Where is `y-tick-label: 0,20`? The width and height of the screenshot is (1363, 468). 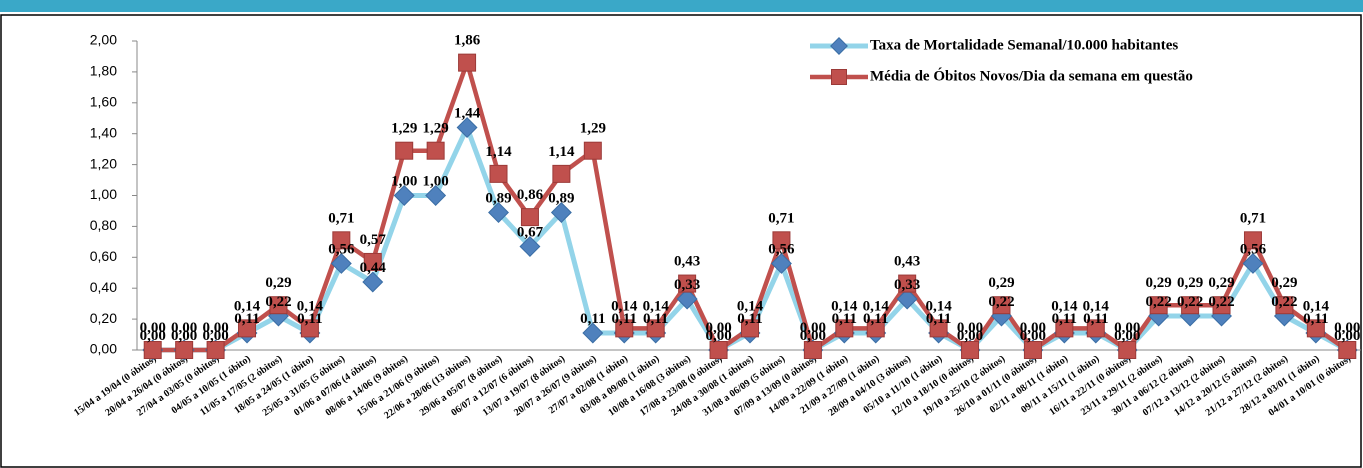 y-tick-label: 0,20 is located at coordinates (103, 318).